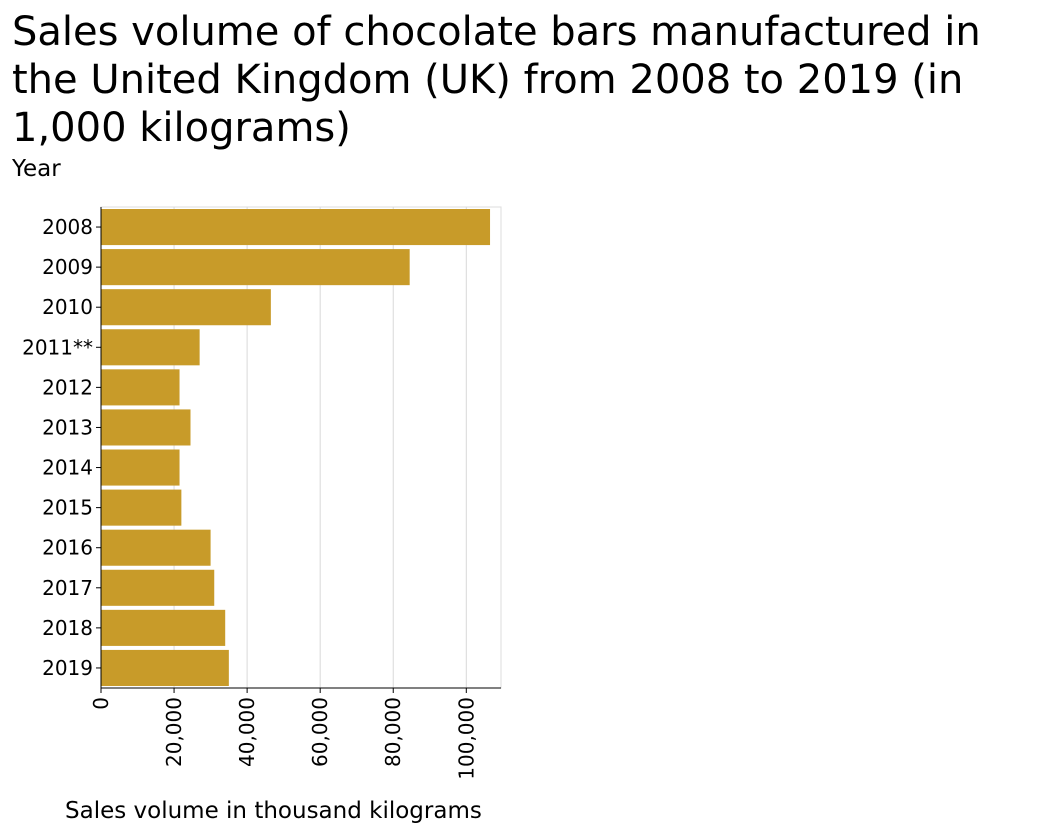  I want to click on x-tick-label: 20,000, so click(174, 732).